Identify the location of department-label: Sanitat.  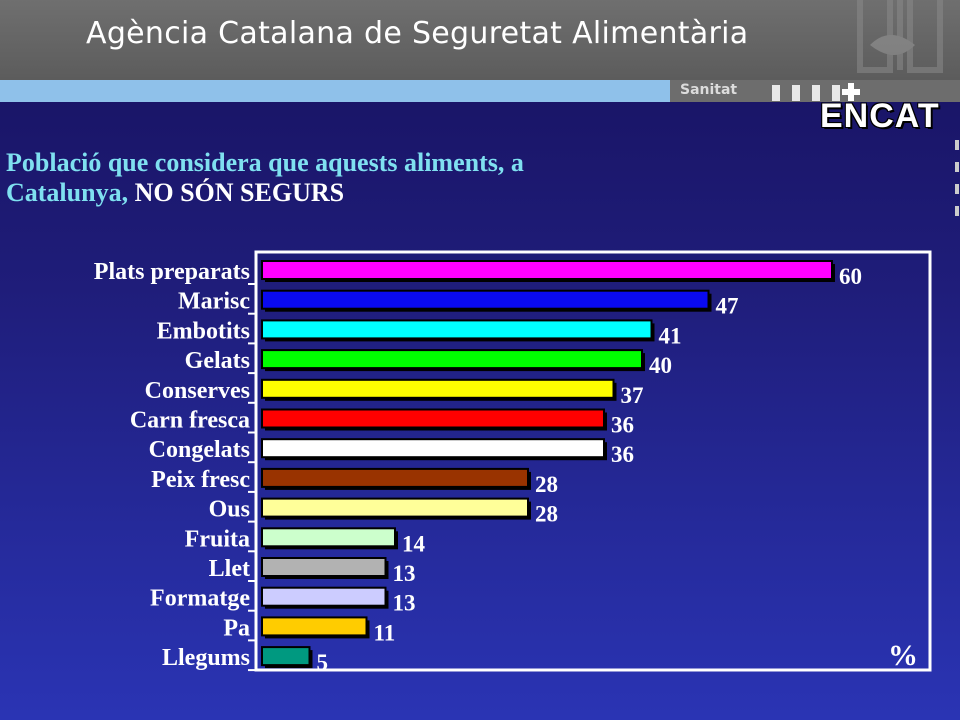
(709, 90).